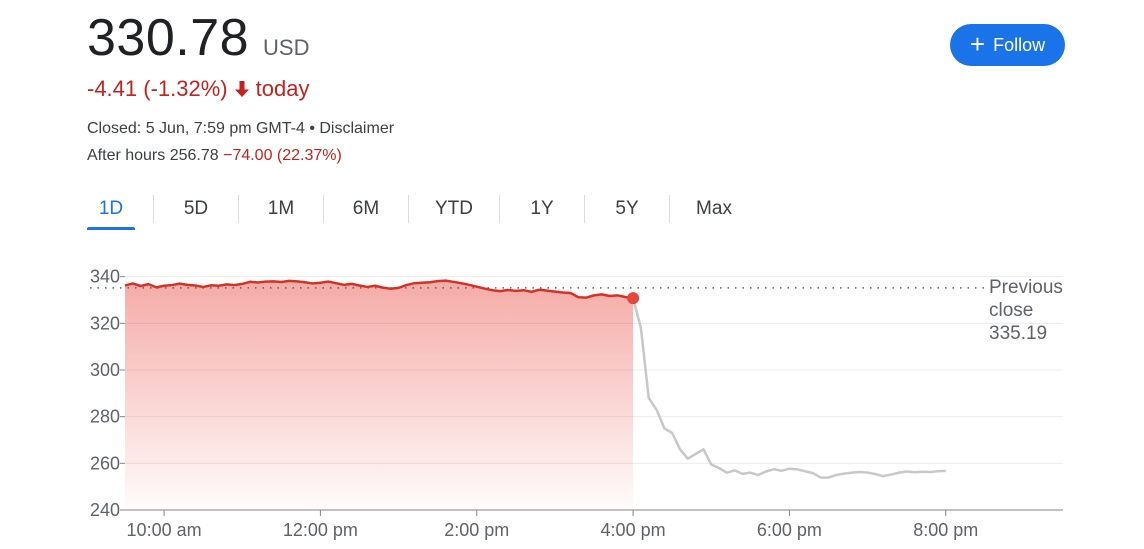  What do you see at coordinates (164, 530) in the screenshot?
I see `x-tick-label: 10:00 am` at bounding box center [164, 530].